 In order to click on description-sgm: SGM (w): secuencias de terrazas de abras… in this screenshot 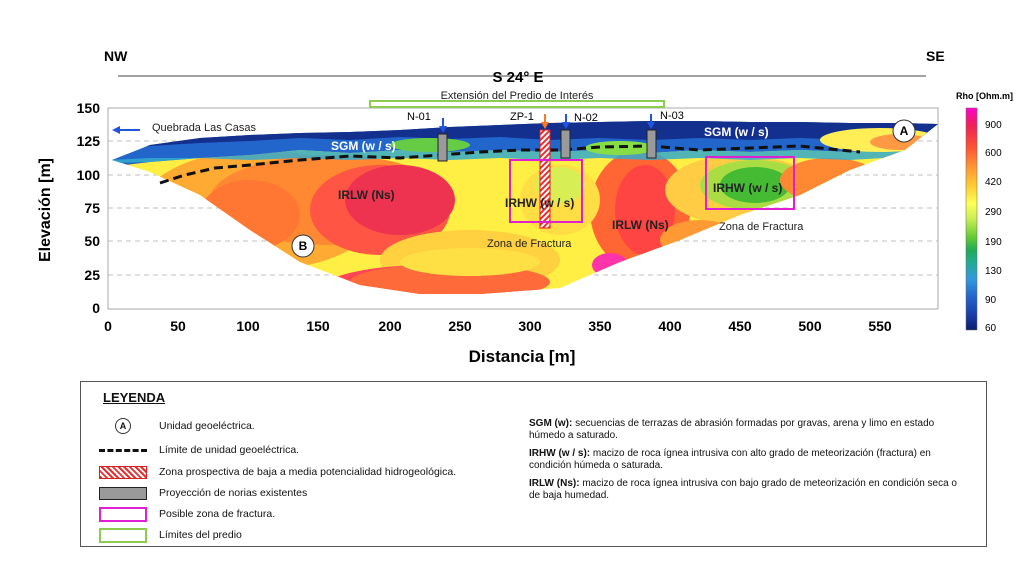, I will do `click(749, 430)`.